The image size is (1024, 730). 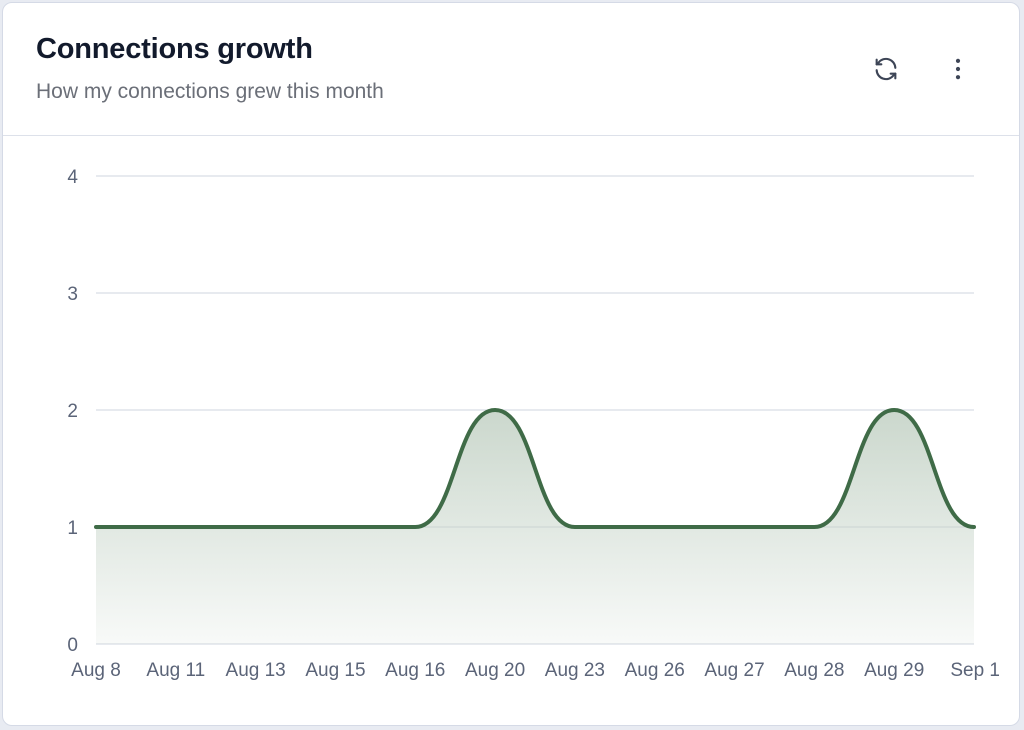 I want to click on x-tick-label: Aug 20, so click(x=495, y=670).